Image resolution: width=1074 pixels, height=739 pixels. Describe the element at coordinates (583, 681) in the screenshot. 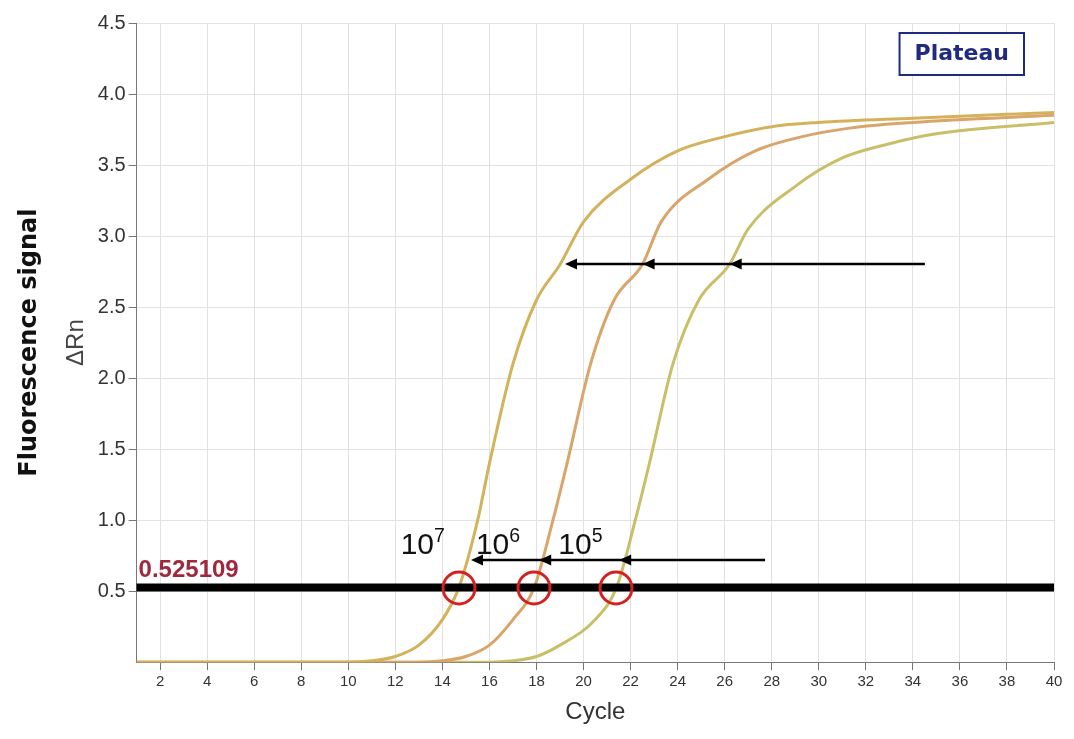

I see `x-tick-label: 20` at that location.